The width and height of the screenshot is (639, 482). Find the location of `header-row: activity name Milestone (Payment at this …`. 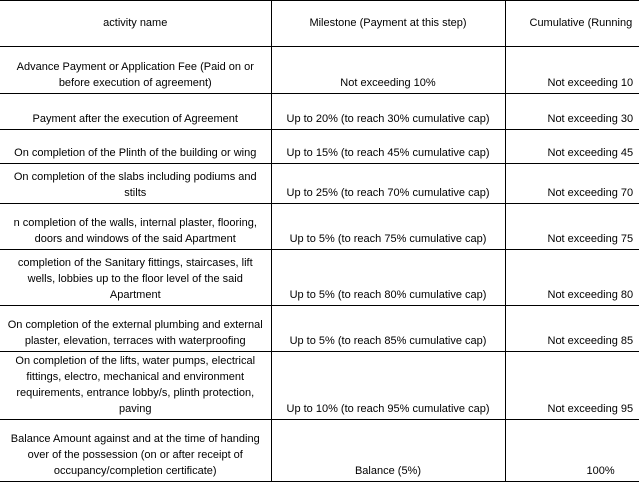

header-row: activity name Milestone (Payment at this … is located at coordinates (319, 23).